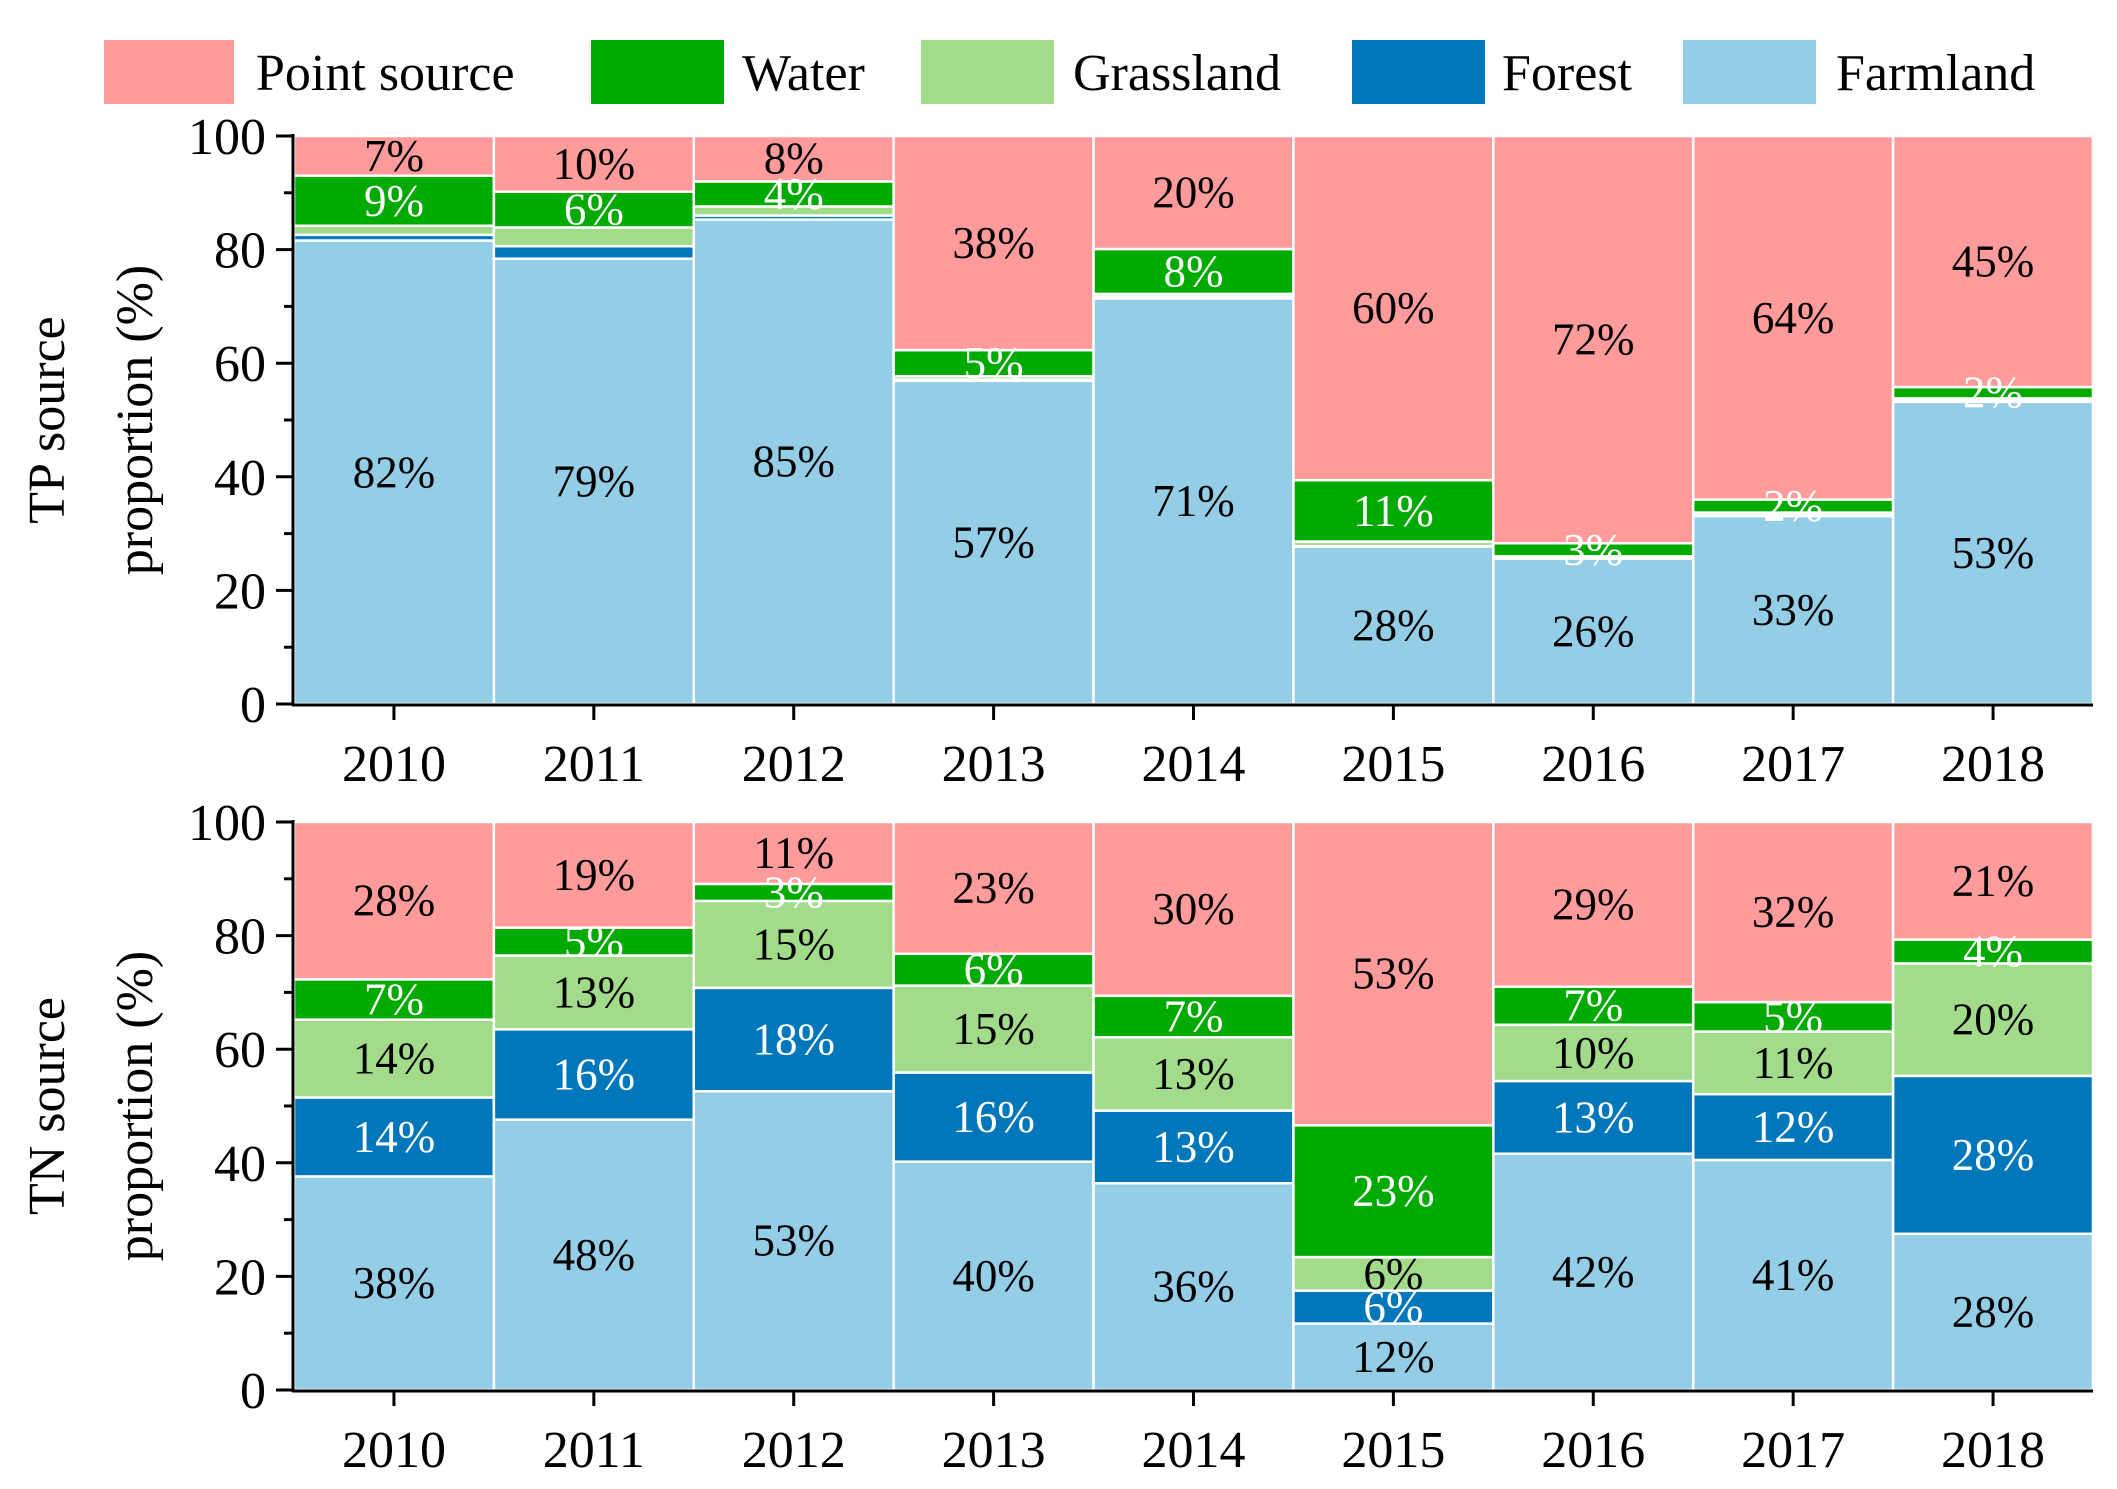 This screenshot has width=2117, height=1489. What do you see at coordinates (1793, 1016) in the screenshot?
I see `tn-bar-water-2017` at bounding box center [1793, 1016].